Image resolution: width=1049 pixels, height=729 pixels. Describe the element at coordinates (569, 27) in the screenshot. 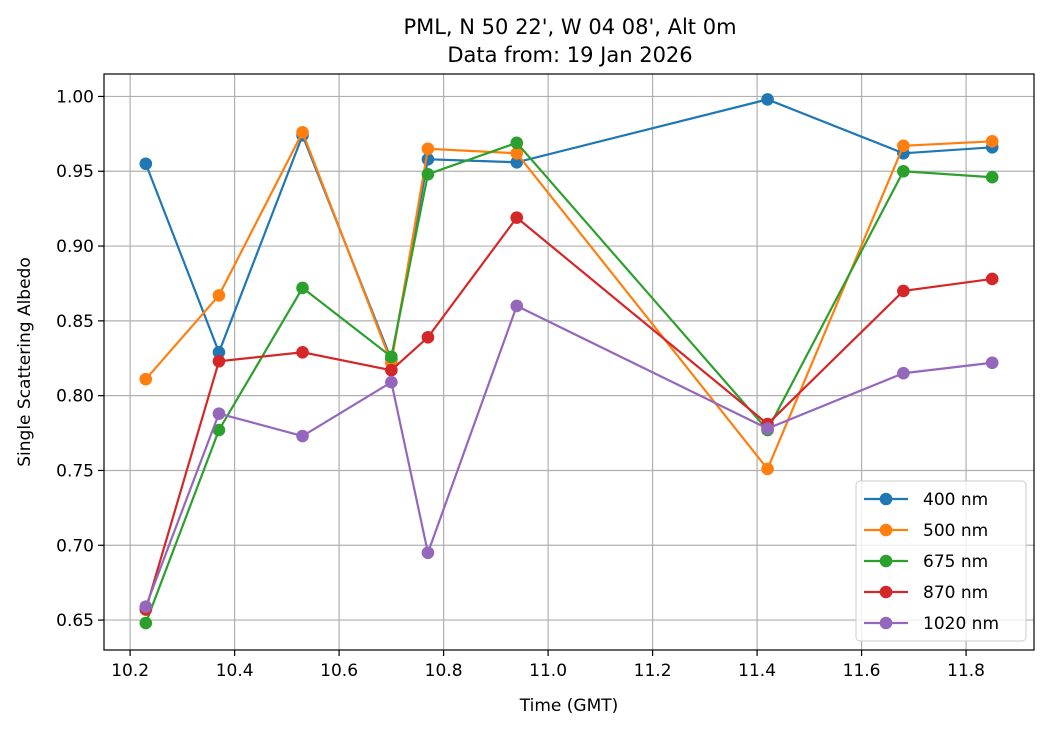

I see `chart-title: PML, N 50 22', W 04 08', Alt 0m` at that location.